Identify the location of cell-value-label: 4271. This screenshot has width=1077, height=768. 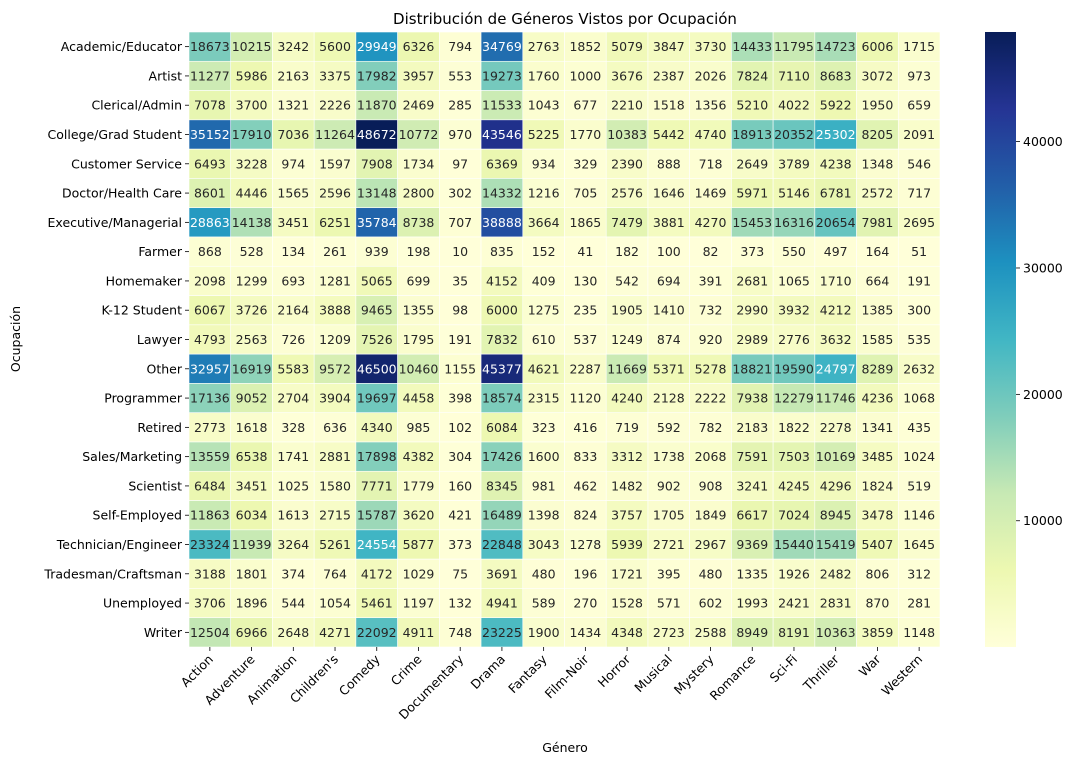
(335, 632).